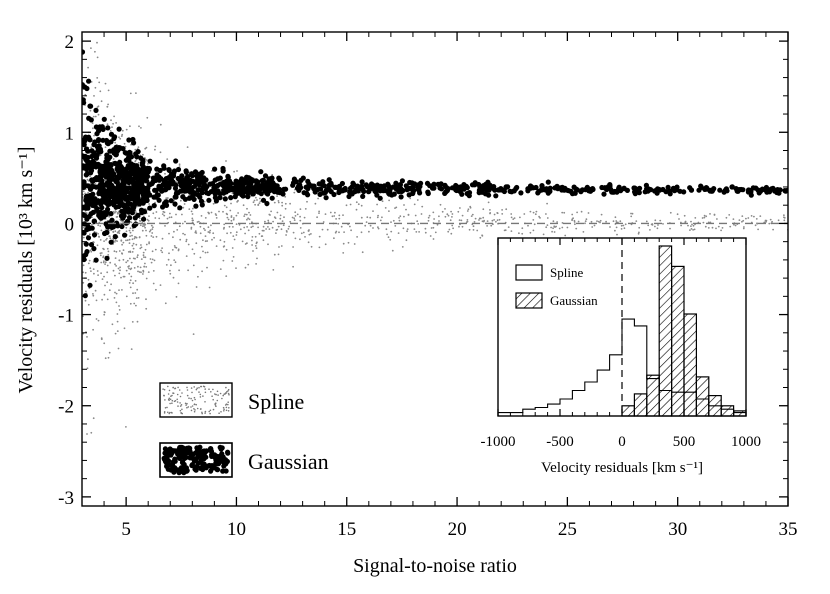 This screenshot has height=594, width=830. I want to click on y-tick-label: 0, so click(70, 224).